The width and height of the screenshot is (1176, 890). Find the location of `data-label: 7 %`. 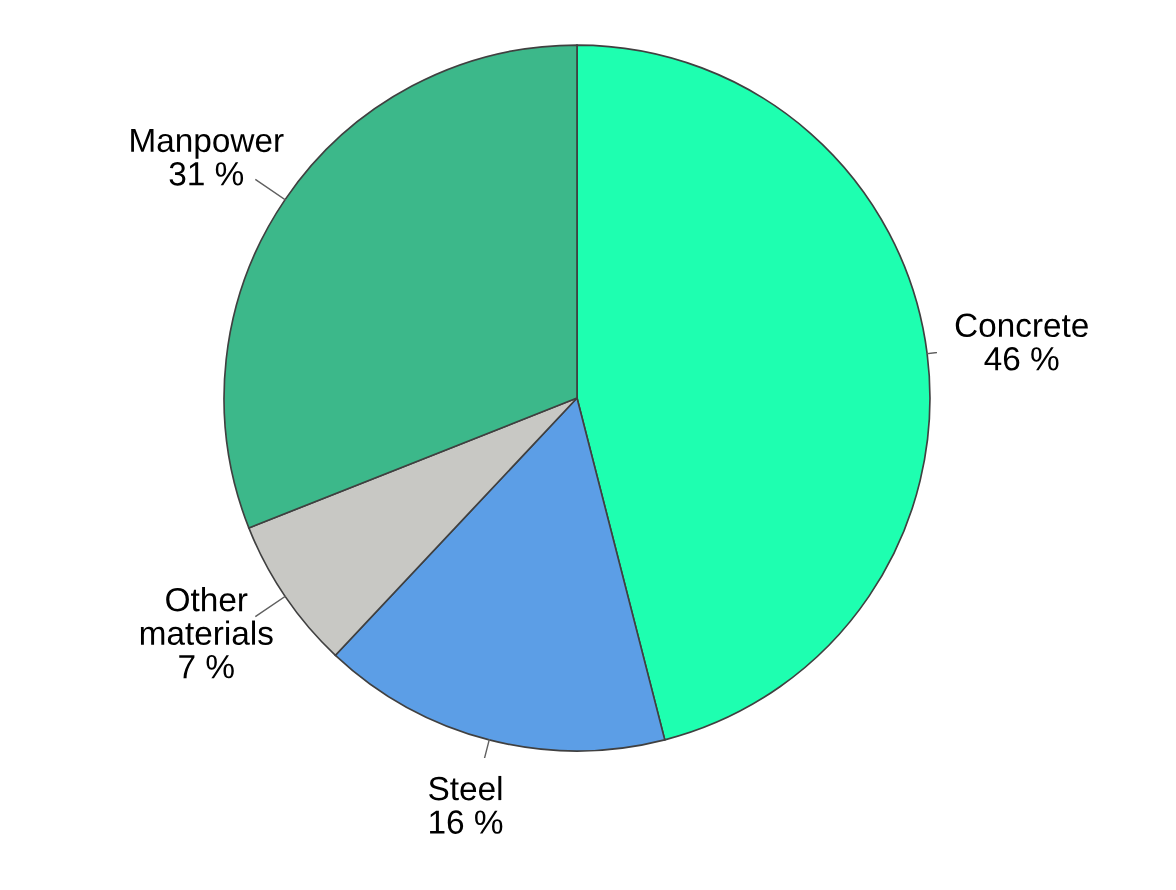

data-label: 7 % is located at coordinates (206, 667).